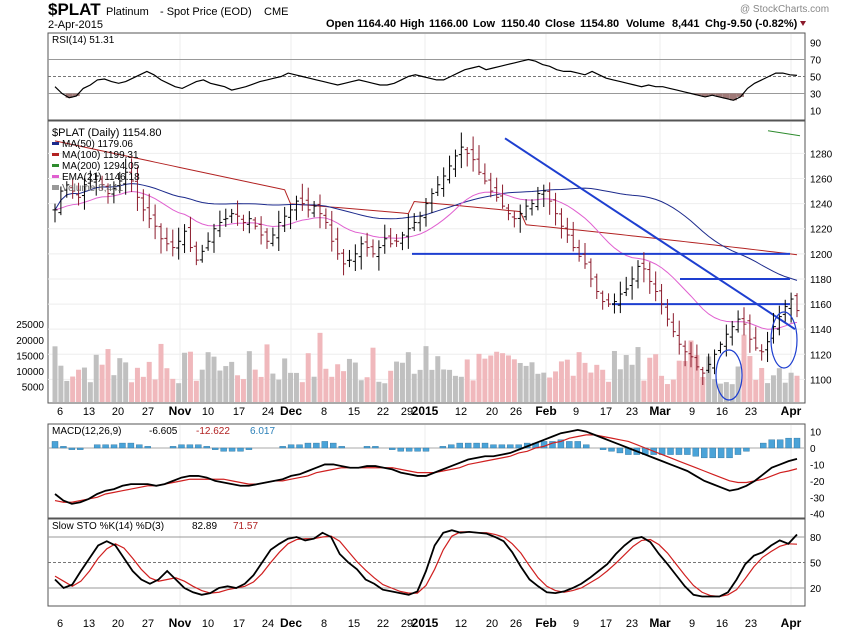 The height and width of the screenshot is (633, 850). I want to click on price-y-tick: 1240, so click(821, 205).